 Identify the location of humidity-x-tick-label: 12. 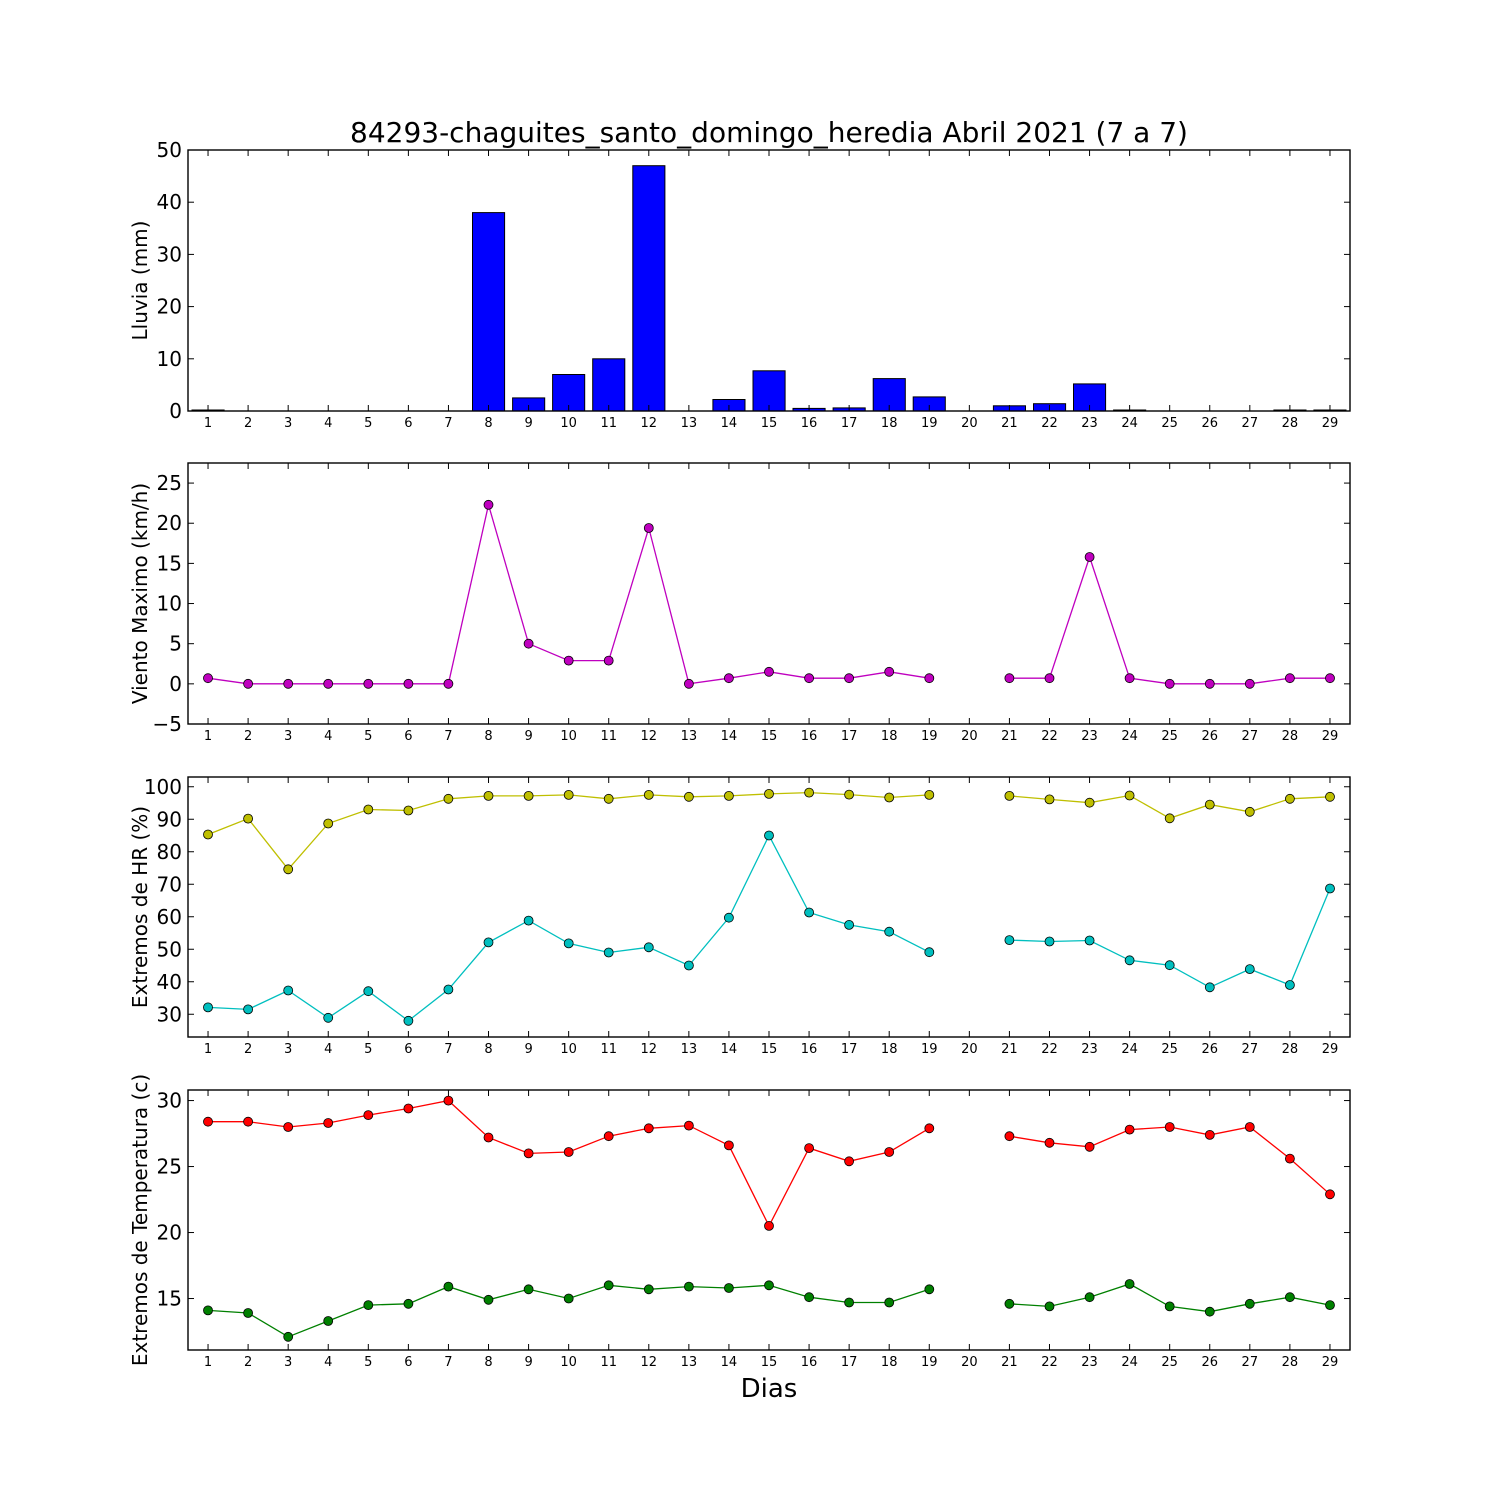
(649, 1049).